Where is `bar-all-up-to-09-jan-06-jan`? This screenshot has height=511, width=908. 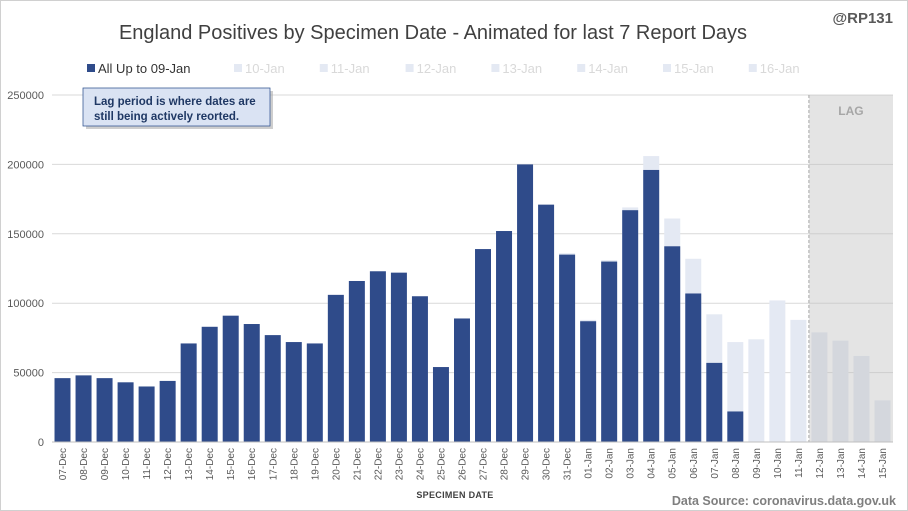
bar-all-up-to-09-jan-06-jan is located at coordinates (693, 367).